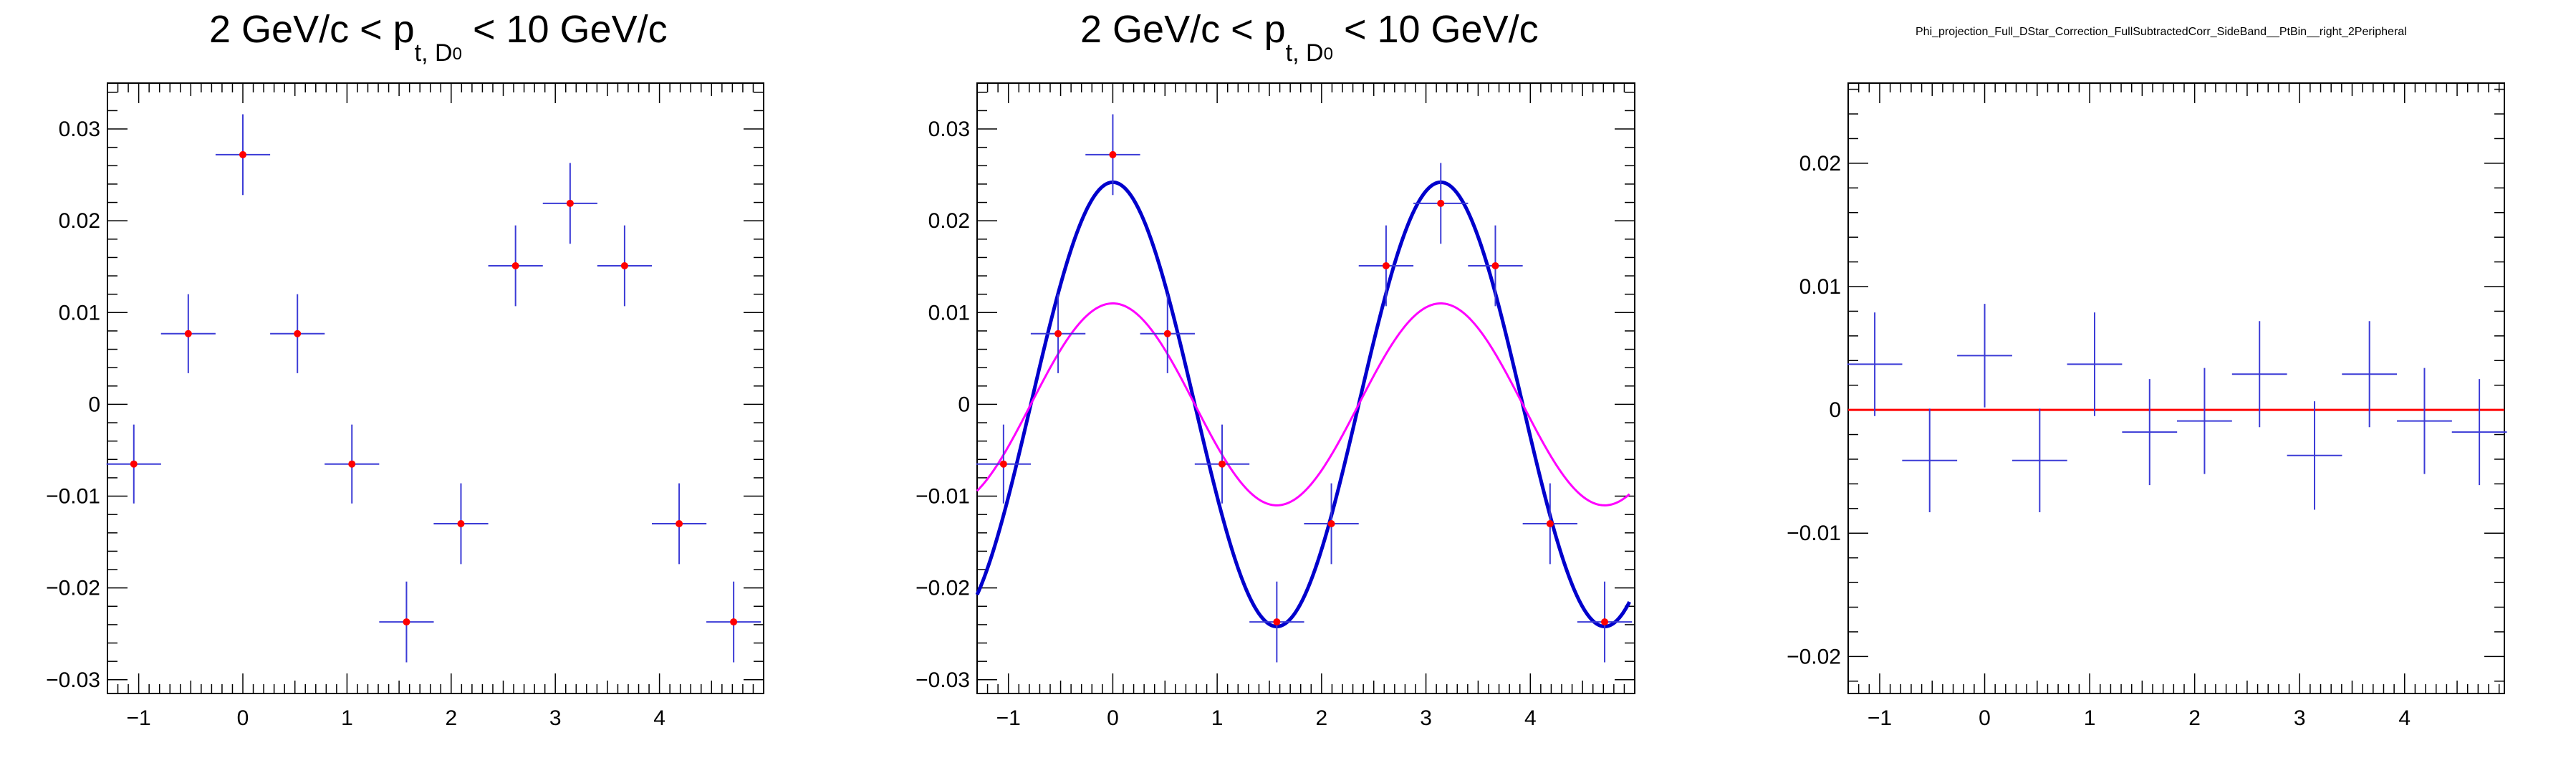 The image size is (2576, 768). I want to click on panel-2-title-sup: 0, so click(1328, 54).